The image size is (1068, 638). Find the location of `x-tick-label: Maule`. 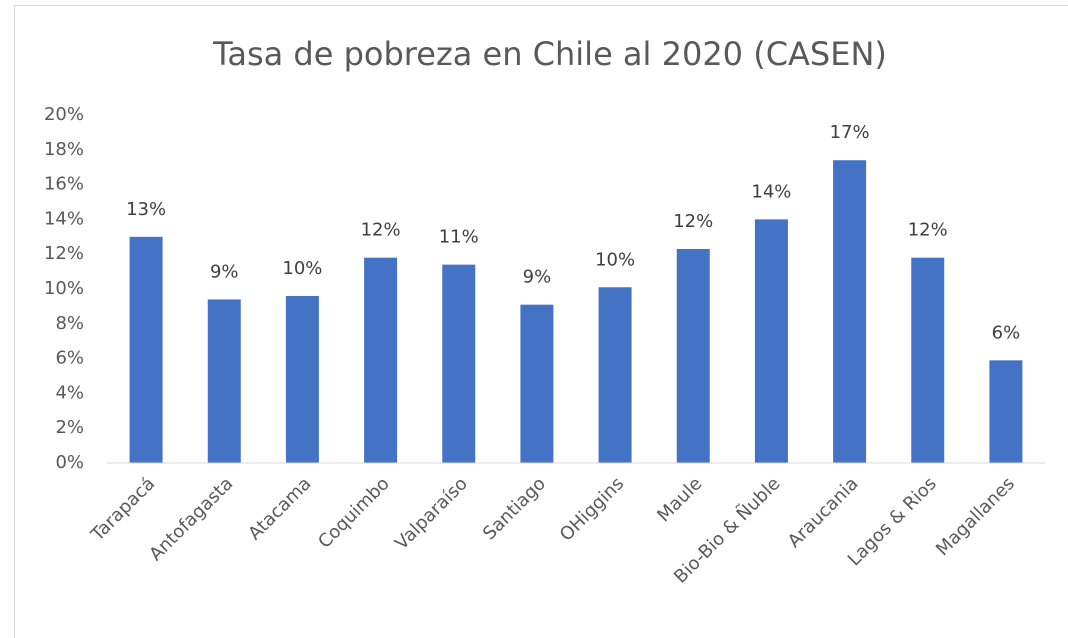

x-tick-label: Maule is located at coordinates (679, 499).